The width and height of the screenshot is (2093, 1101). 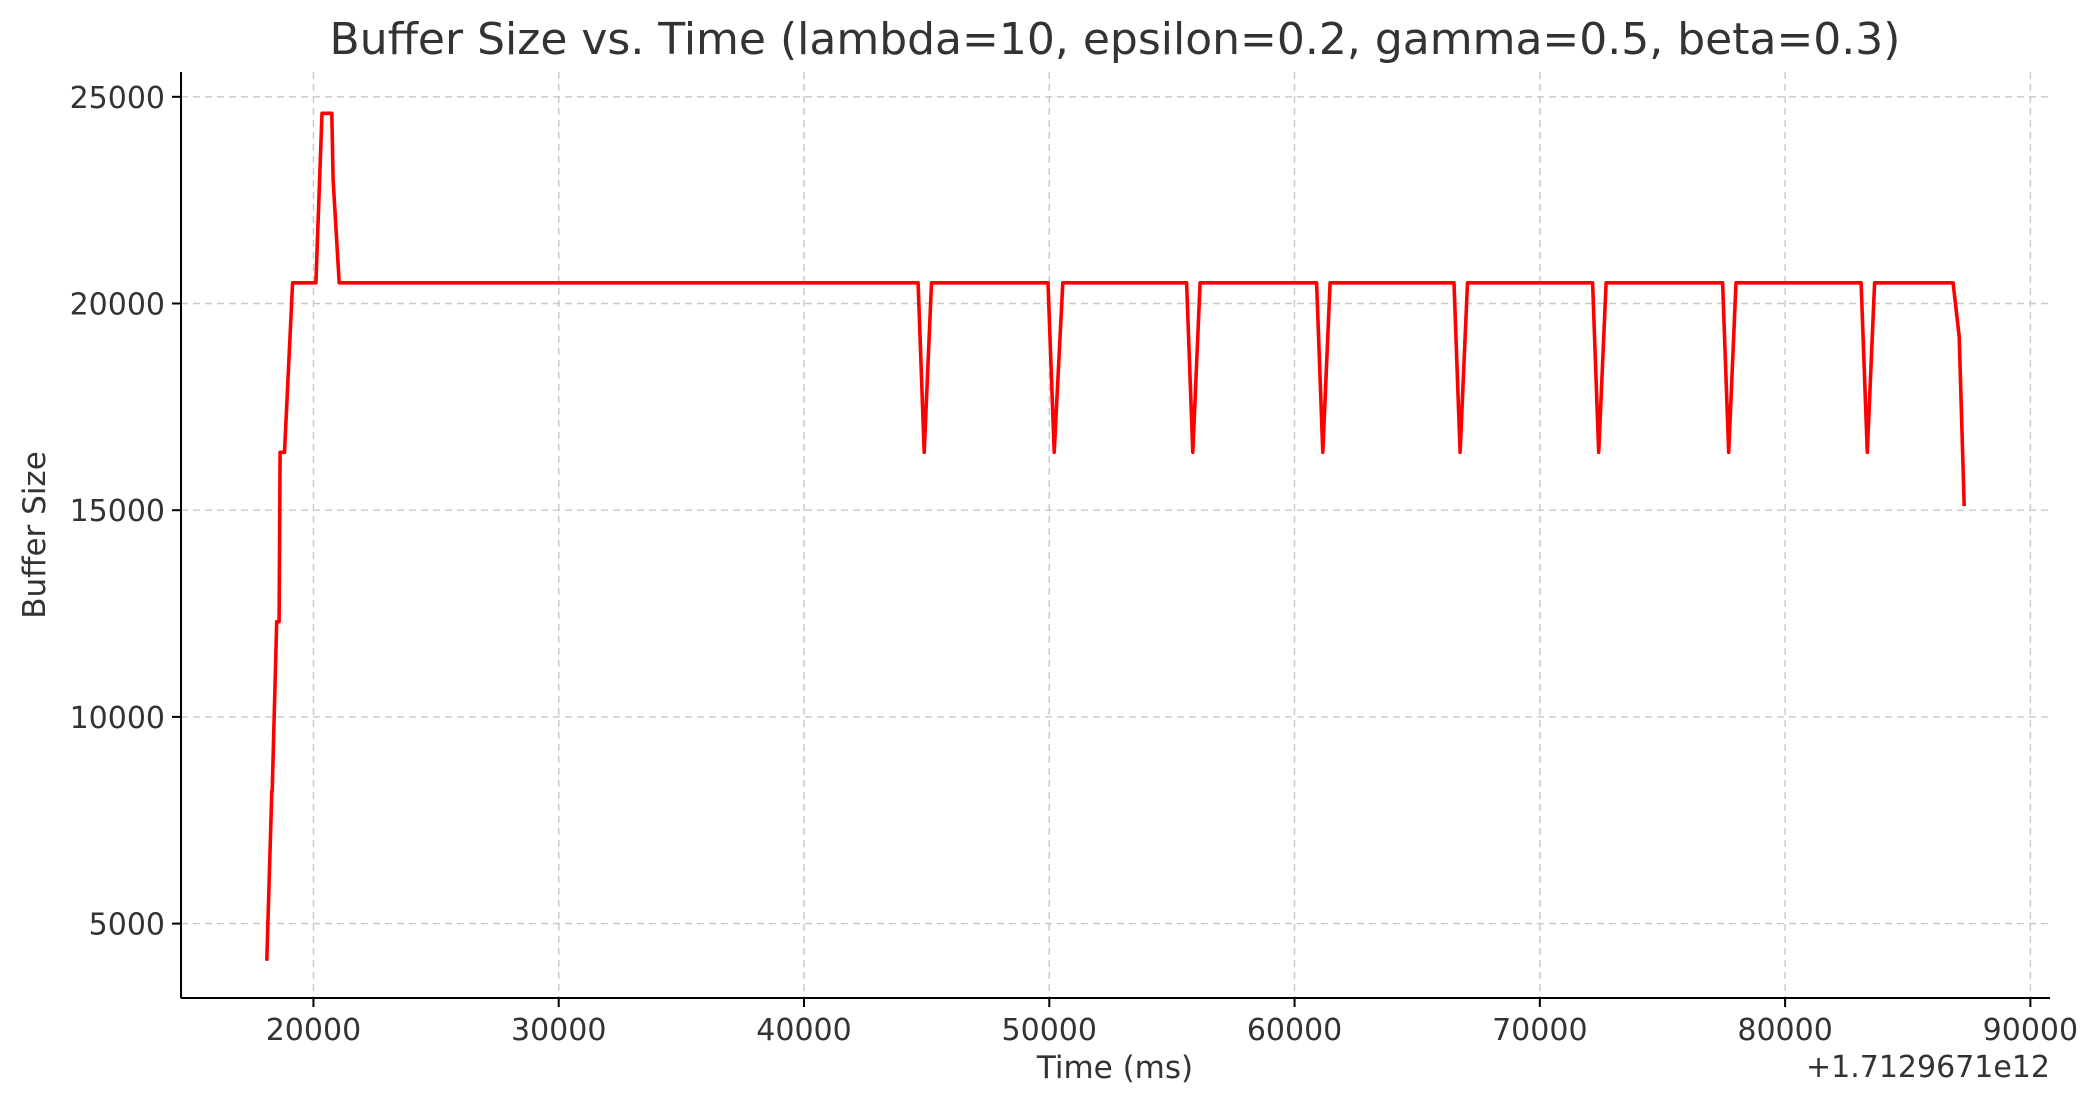 I want to click on y-axis-label: Buffer Size, so click(x=35, y=535).